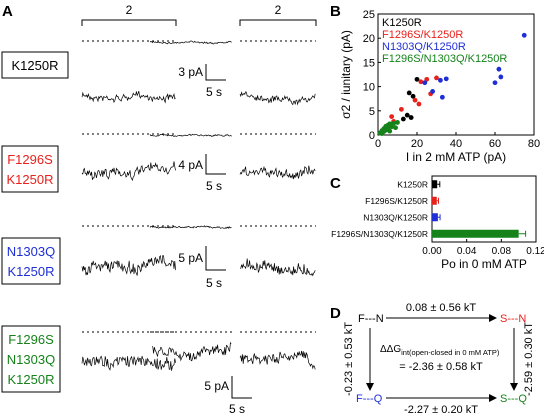 The width and height of the screenshot is (544, 419). What do you see at coordinates (422, 35) in the screenshot?
I see `legend-entry: F1296S/K1250R` at bounding box center [422, 35].